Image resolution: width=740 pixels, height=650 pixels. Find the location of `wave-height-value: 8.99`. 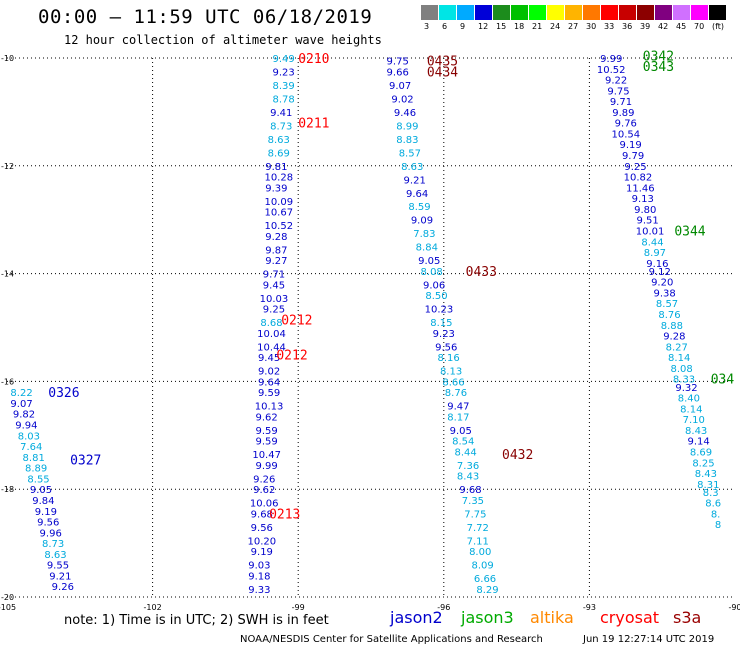

wave-height-value: 8.99 is located at coordinates (407, 126).